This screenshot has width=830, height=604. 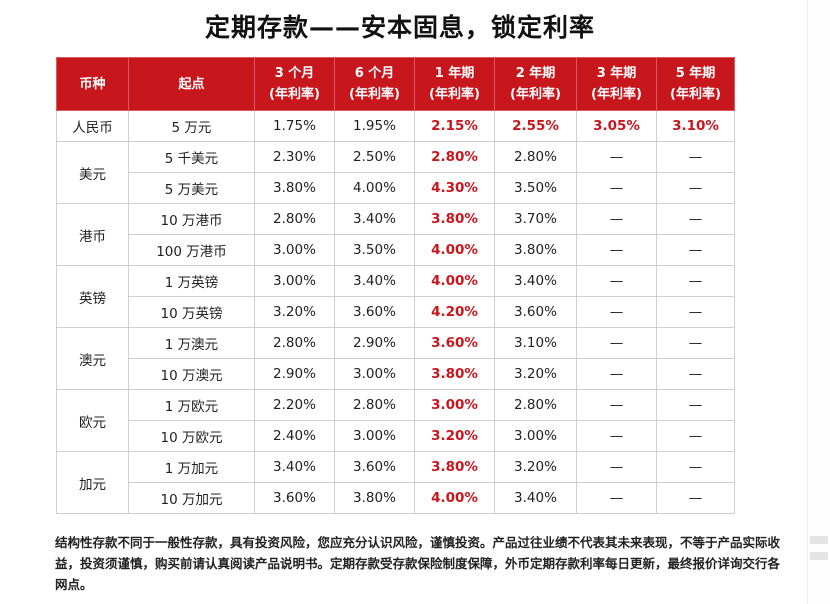 What do you see at coordinates (695, 84) in the screenshot?
I see `column-header: 5 年期 (年利率)` at bounding box center [695, 84].